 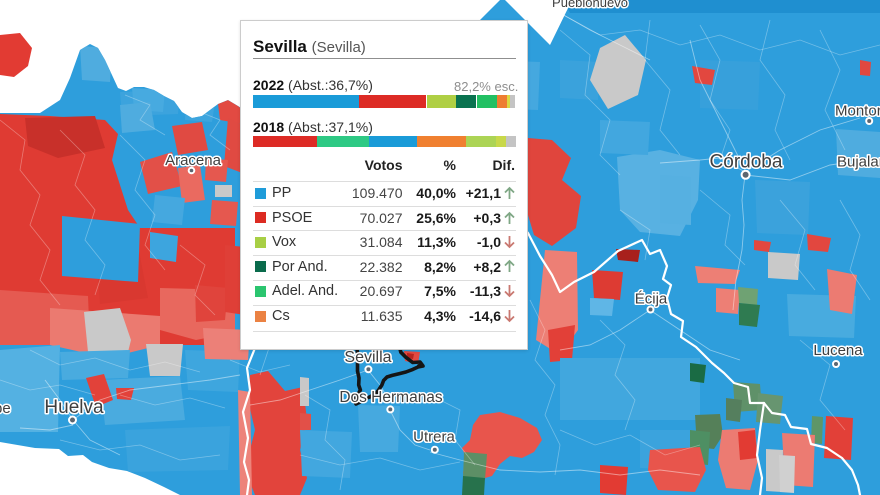 What do you see at coordinates (74, 407) in the screenshot?
I see `svg-text: Huelva` at bounding box center [74, 407].